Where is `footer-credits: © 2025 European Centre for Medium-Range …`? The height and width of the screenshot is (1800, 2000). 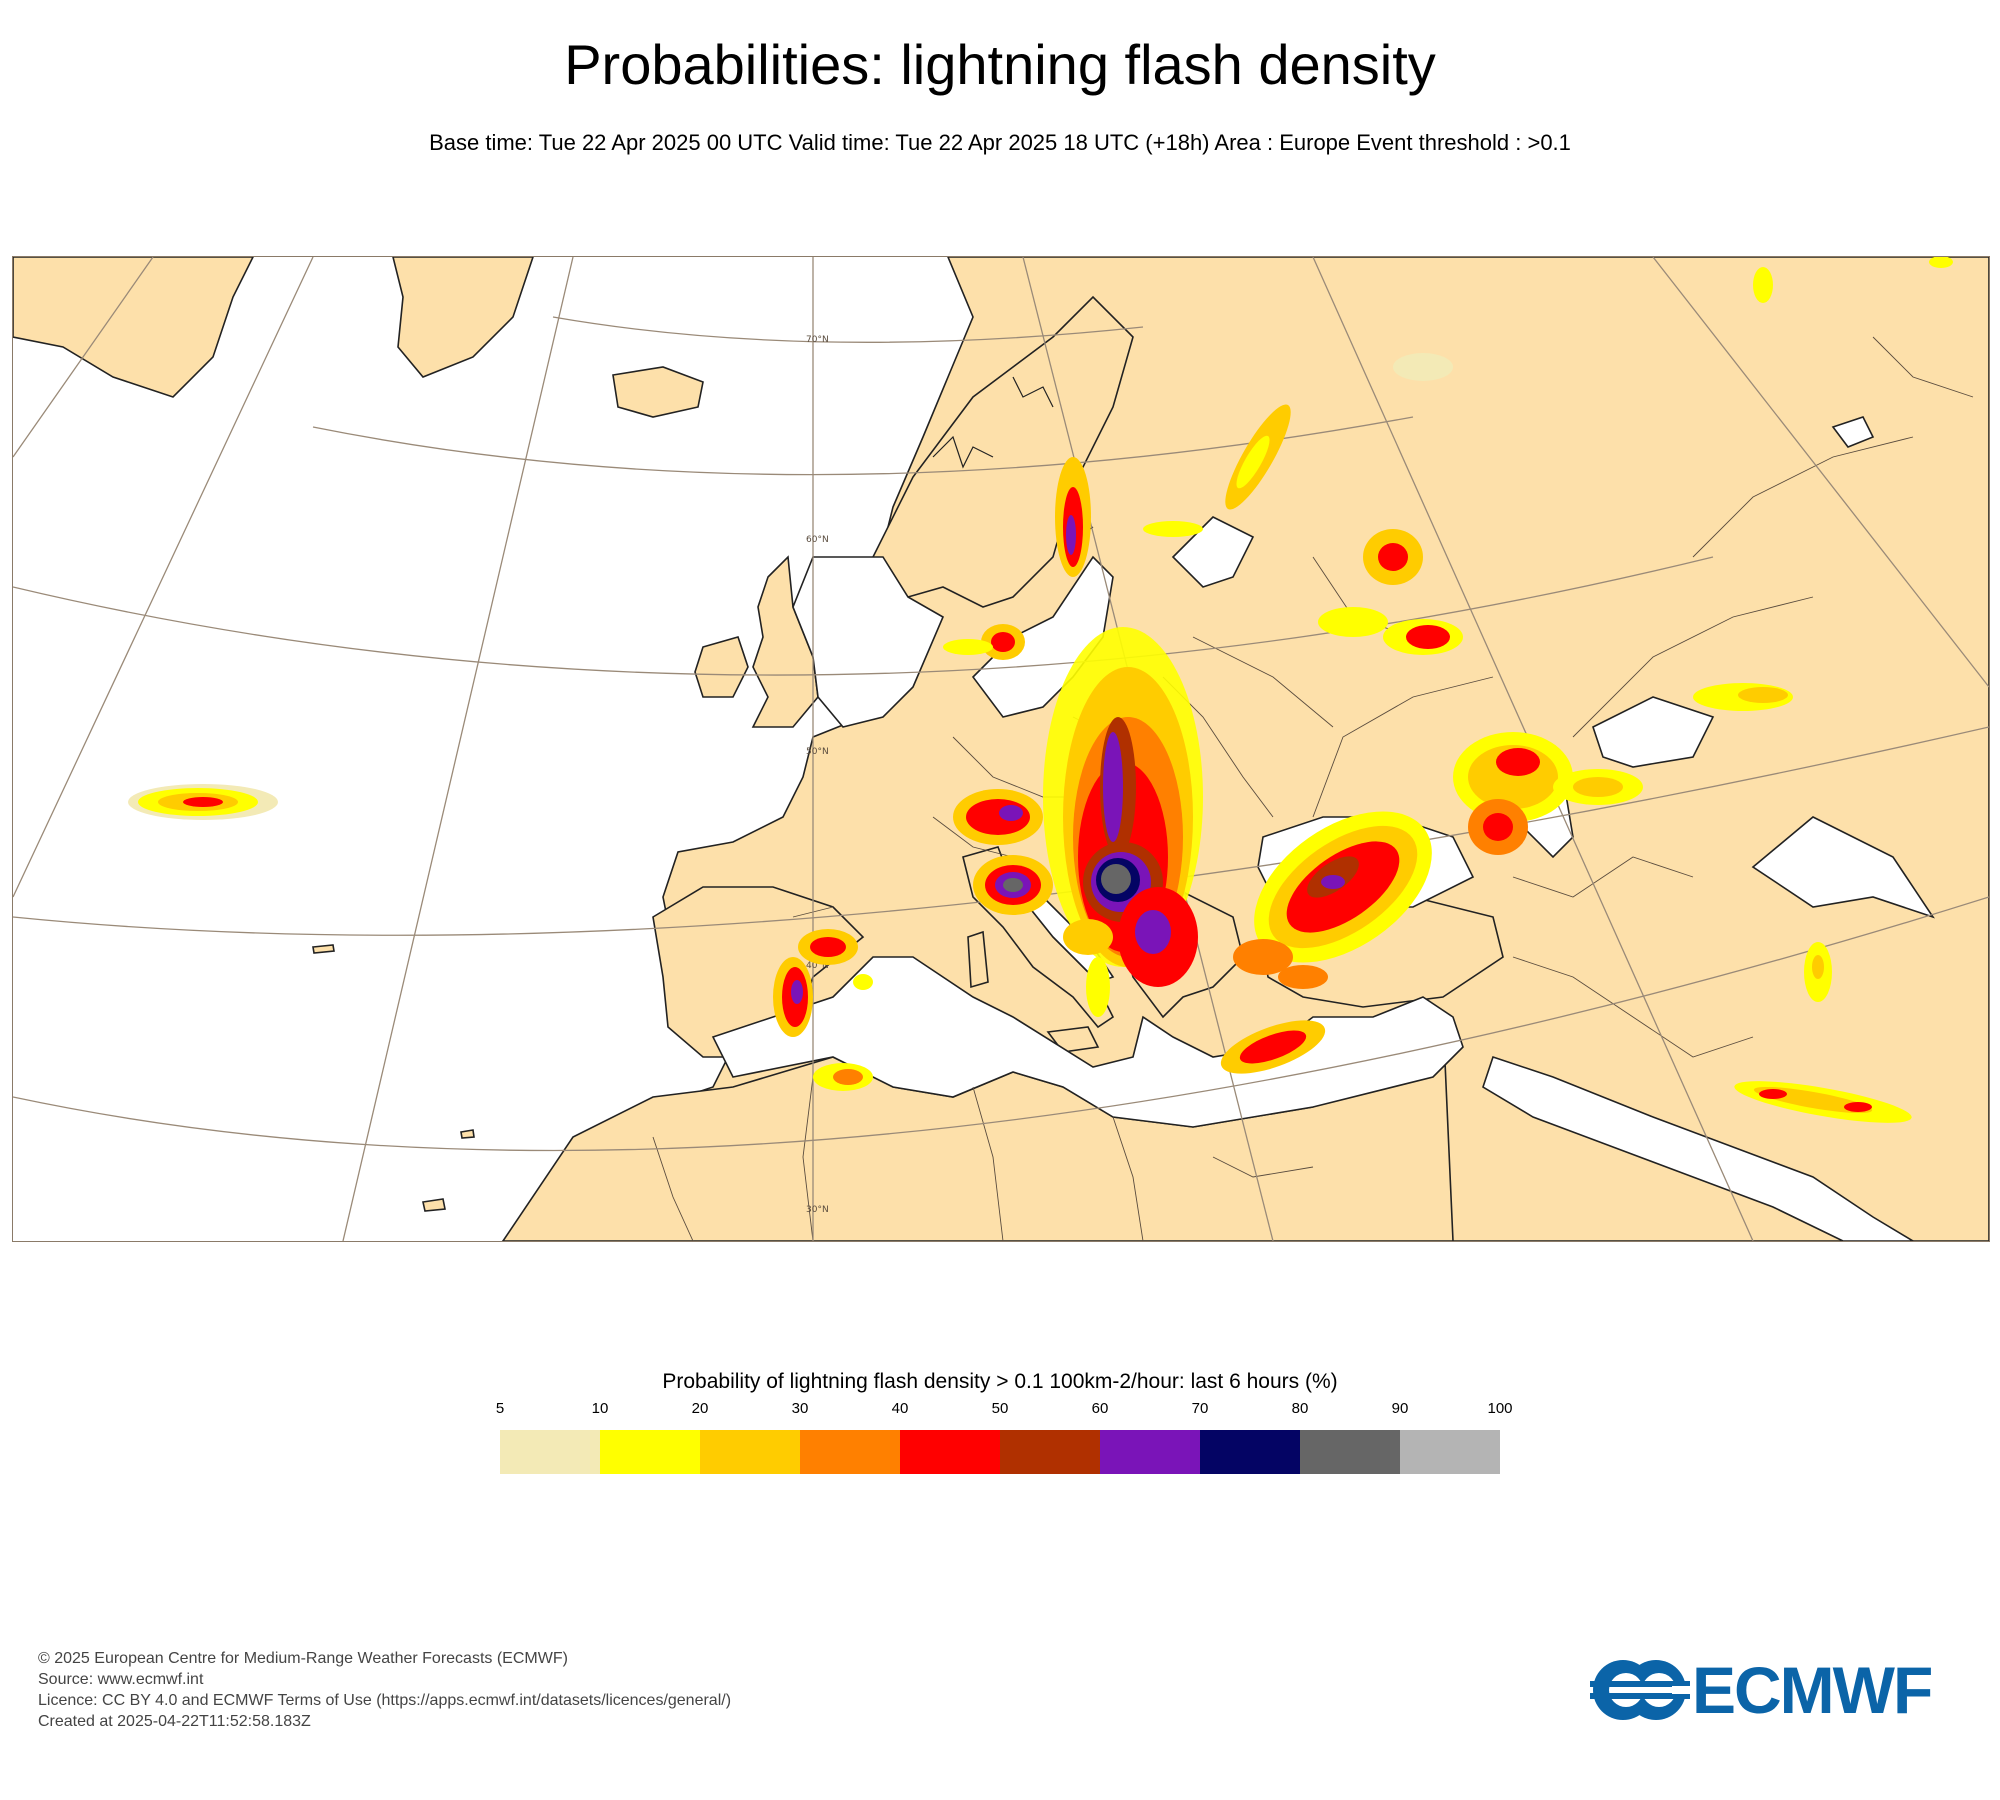 footer-credits: © 2025 European Centre for Medium-Range … is located at coordinates (384, 1690).